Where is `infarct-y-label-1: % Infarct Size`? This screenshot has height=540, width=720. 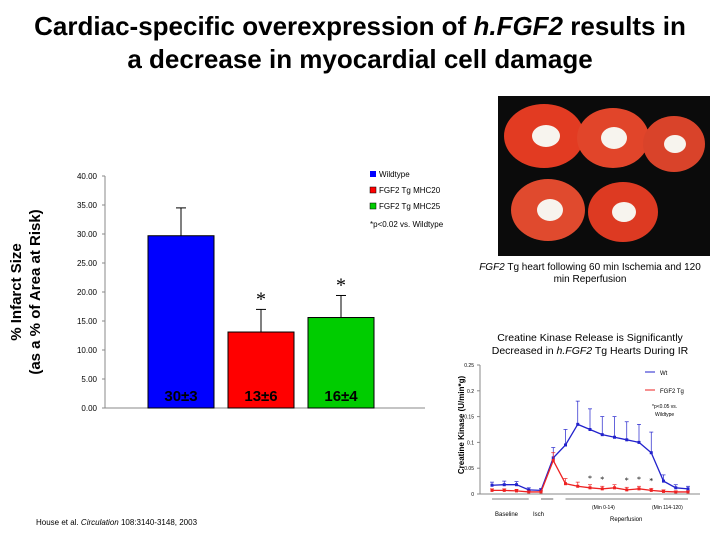 infarct-y-label-1: % Infarct Size is located at coordinates (16, 292).